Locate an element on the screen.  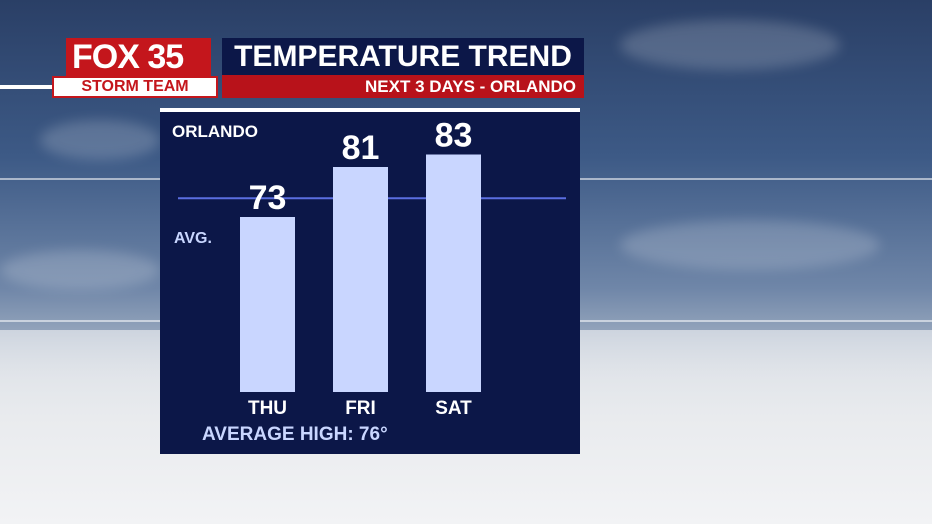
value-label-thu: 73 is located at coordinates (268, 198).